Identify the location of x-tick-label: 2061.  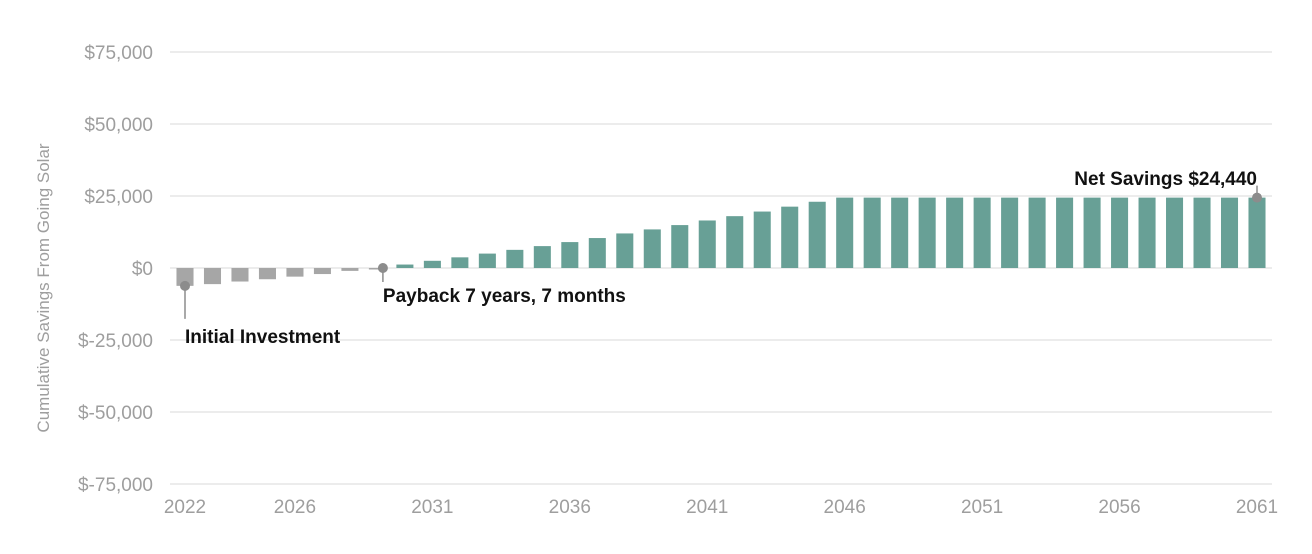
(1257, 507).